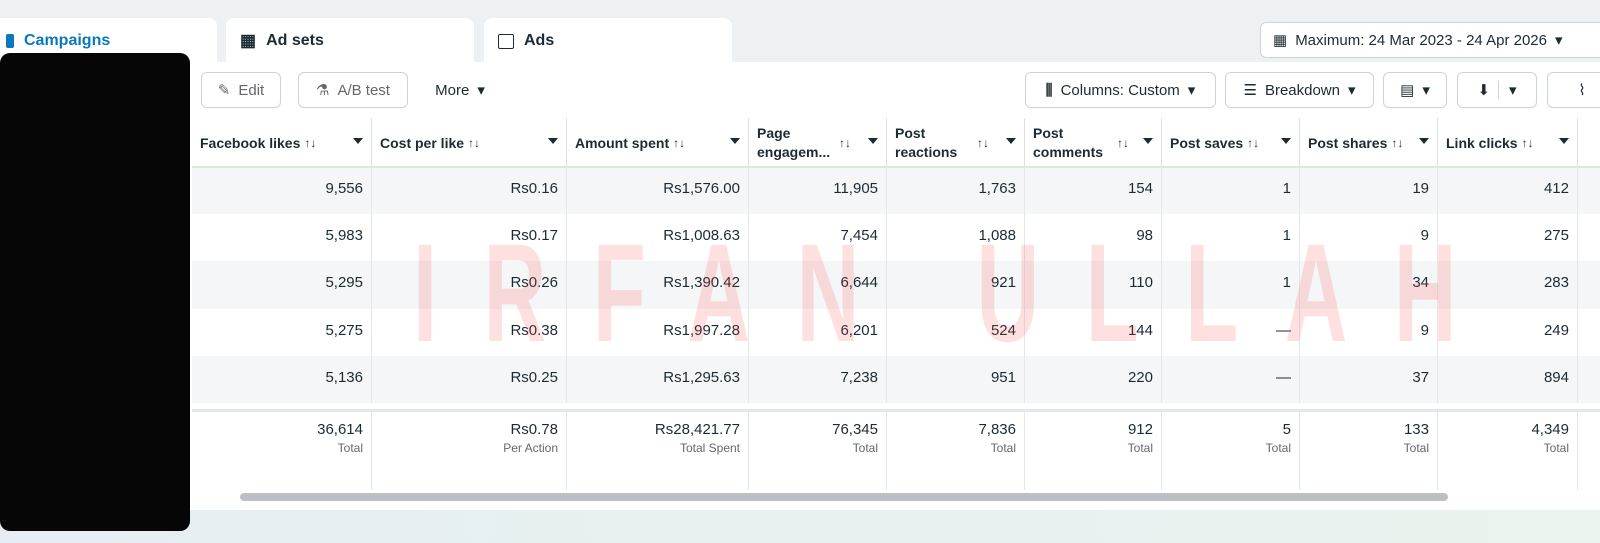 This screenshot has width=1600, height=543. Describe the element at coordinates (1369, 238) in the screenshot. I see `cell: 9` at that location.